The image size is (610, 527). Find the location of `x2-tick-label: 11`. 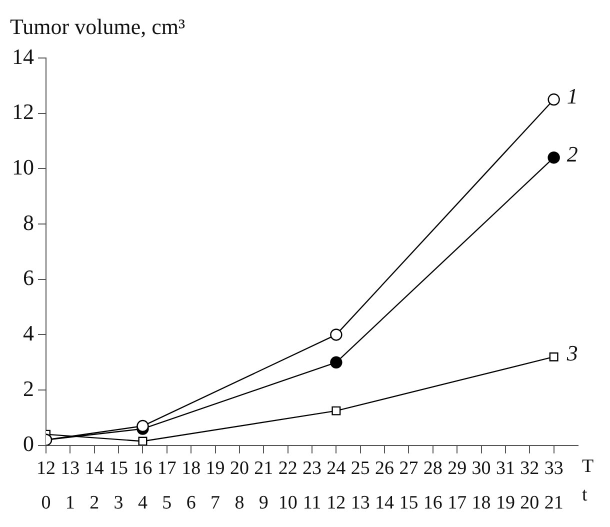

x2-tick-label: 11 is located at coordinates (312, 503).